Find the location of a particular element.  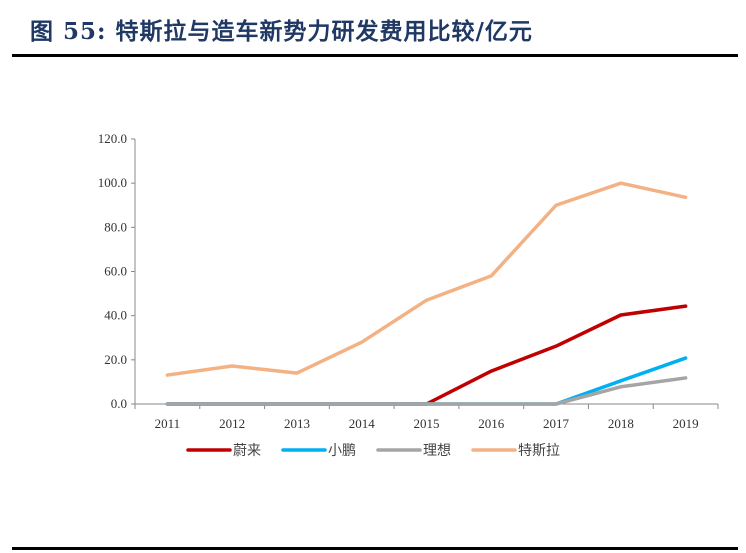

x-tick-label: 2018 is located at coordinates (621, 423).